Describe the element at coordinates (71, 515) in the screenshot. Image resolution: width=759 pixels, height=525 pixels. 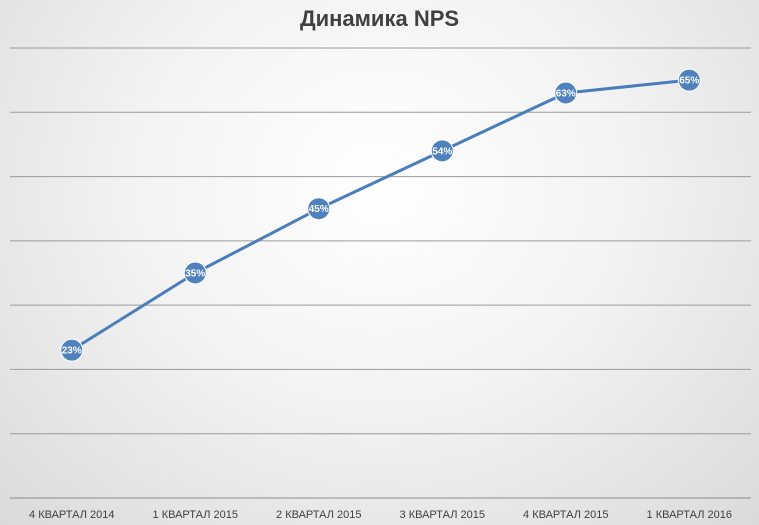
I see `x-tick-label: 4 КВАРТАЛ 2014` at that location.